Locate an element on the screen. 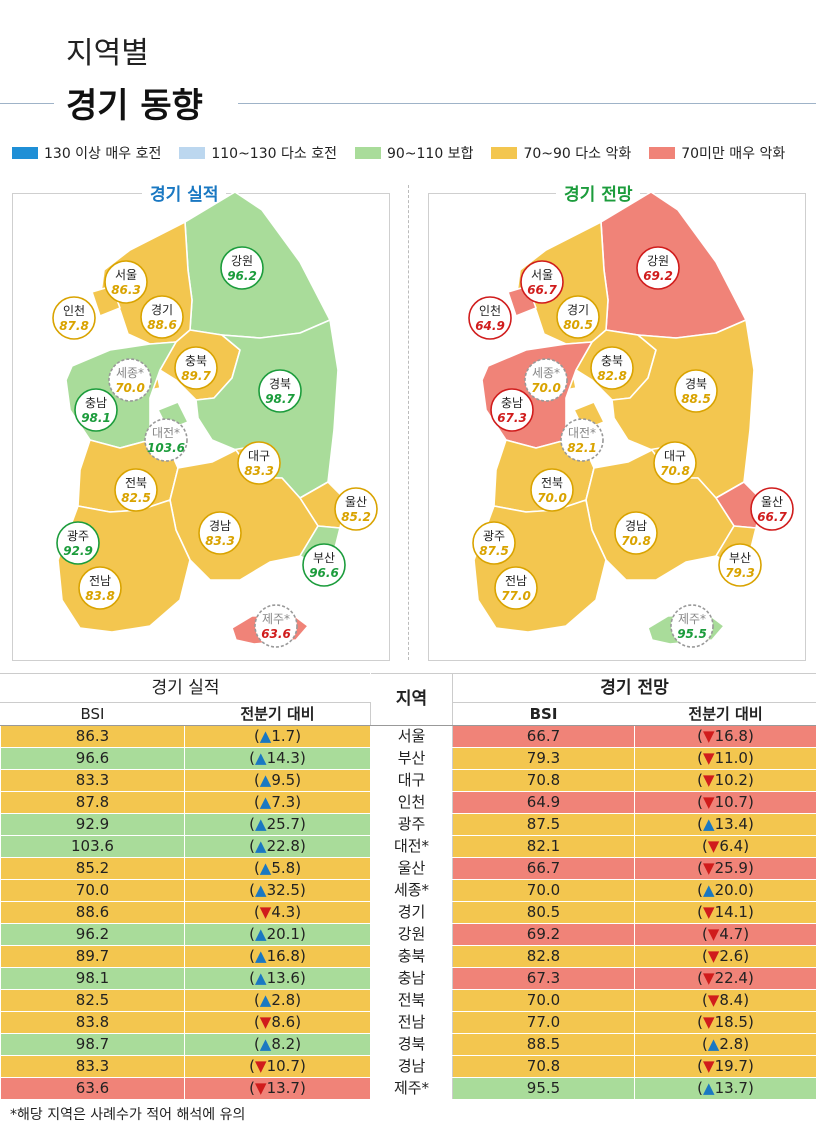 This screenshot has width=816, height=1144. legend-item: 110~130 다소 호전 is located at coordinates (258, 153).